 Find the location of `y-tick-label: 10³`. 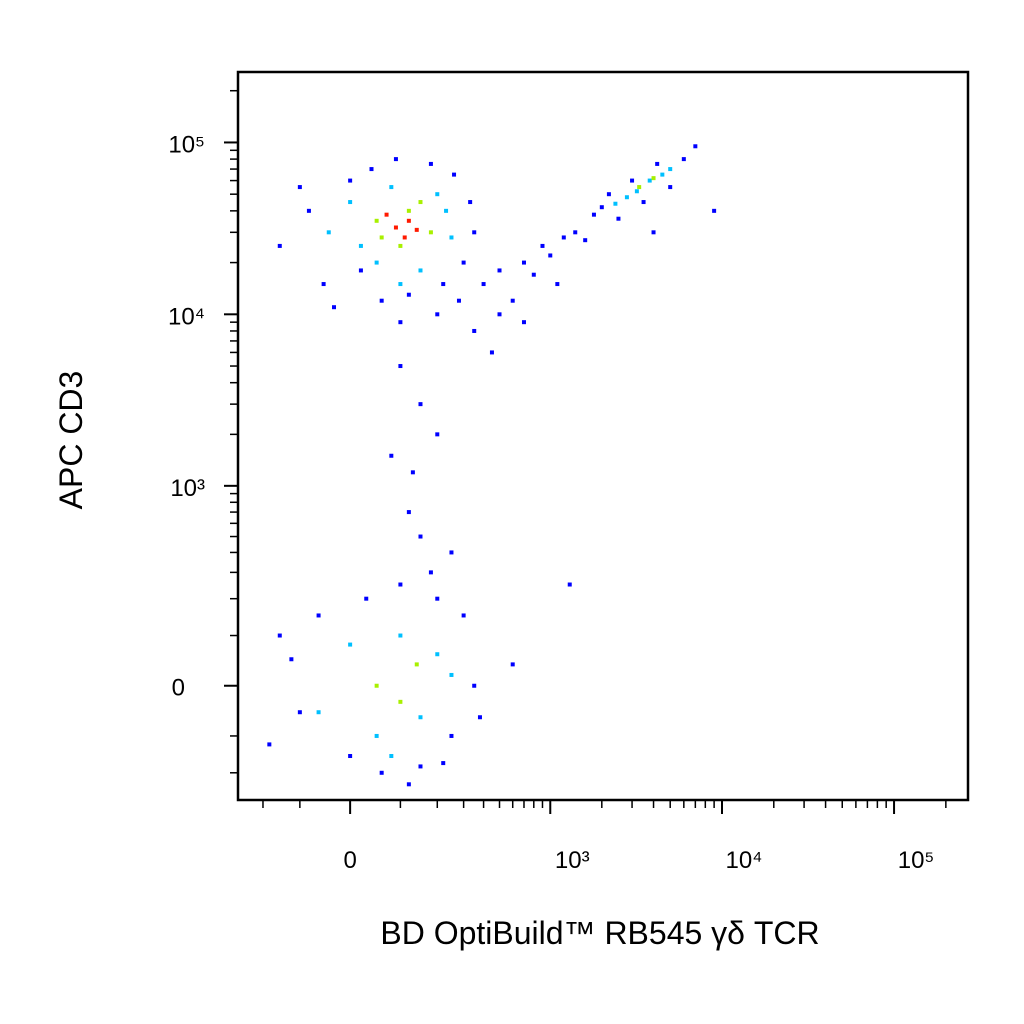

y-tick-label: 10³ is located at coordinates (187, 488).